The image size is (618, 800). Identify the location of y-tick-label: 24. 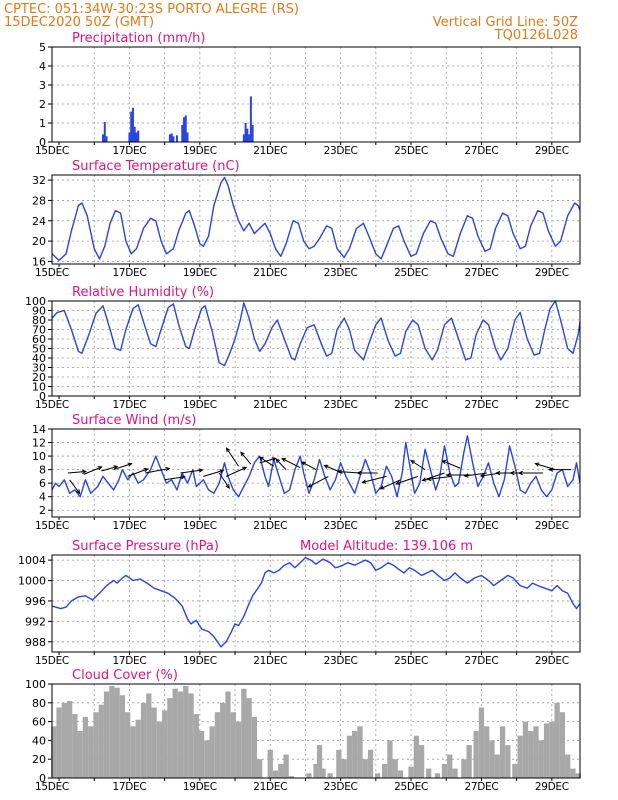
(39, 221).